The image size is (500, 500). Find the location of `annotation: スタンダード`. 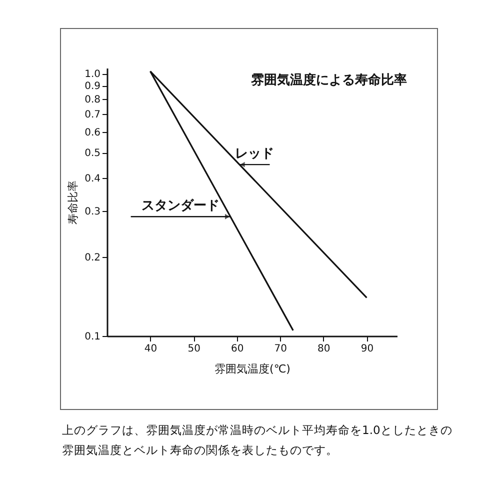

annotation: スタンダード is located at coordinates (181, 206).